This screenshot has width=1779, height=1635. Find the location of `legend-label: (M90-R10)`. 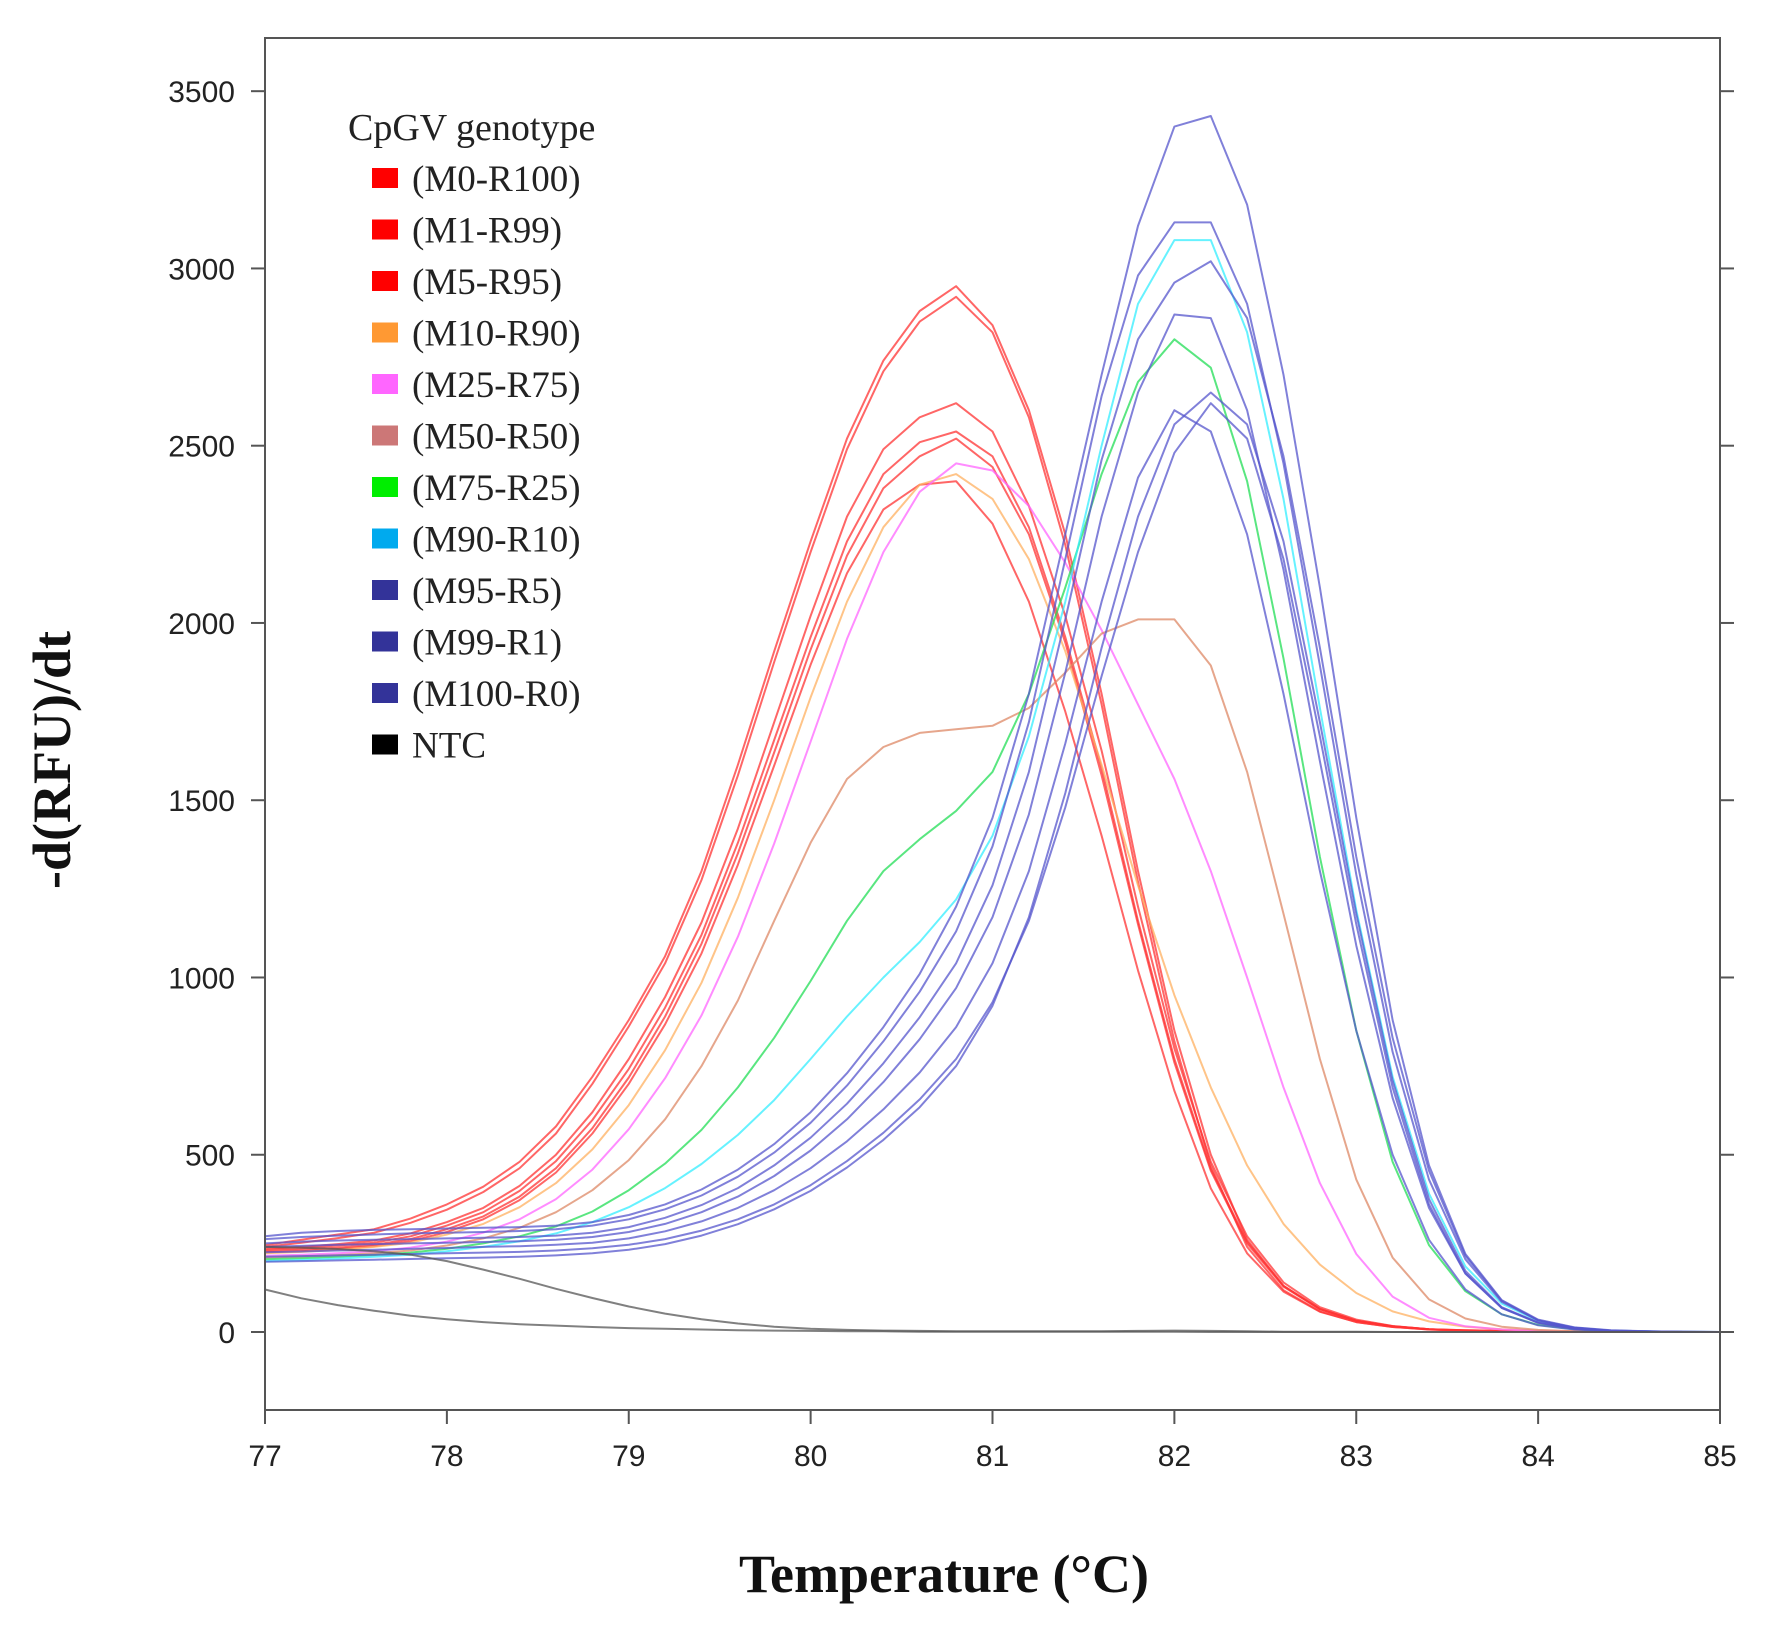

legend-label: (M90-R10) is located at coordinates (496, 540).